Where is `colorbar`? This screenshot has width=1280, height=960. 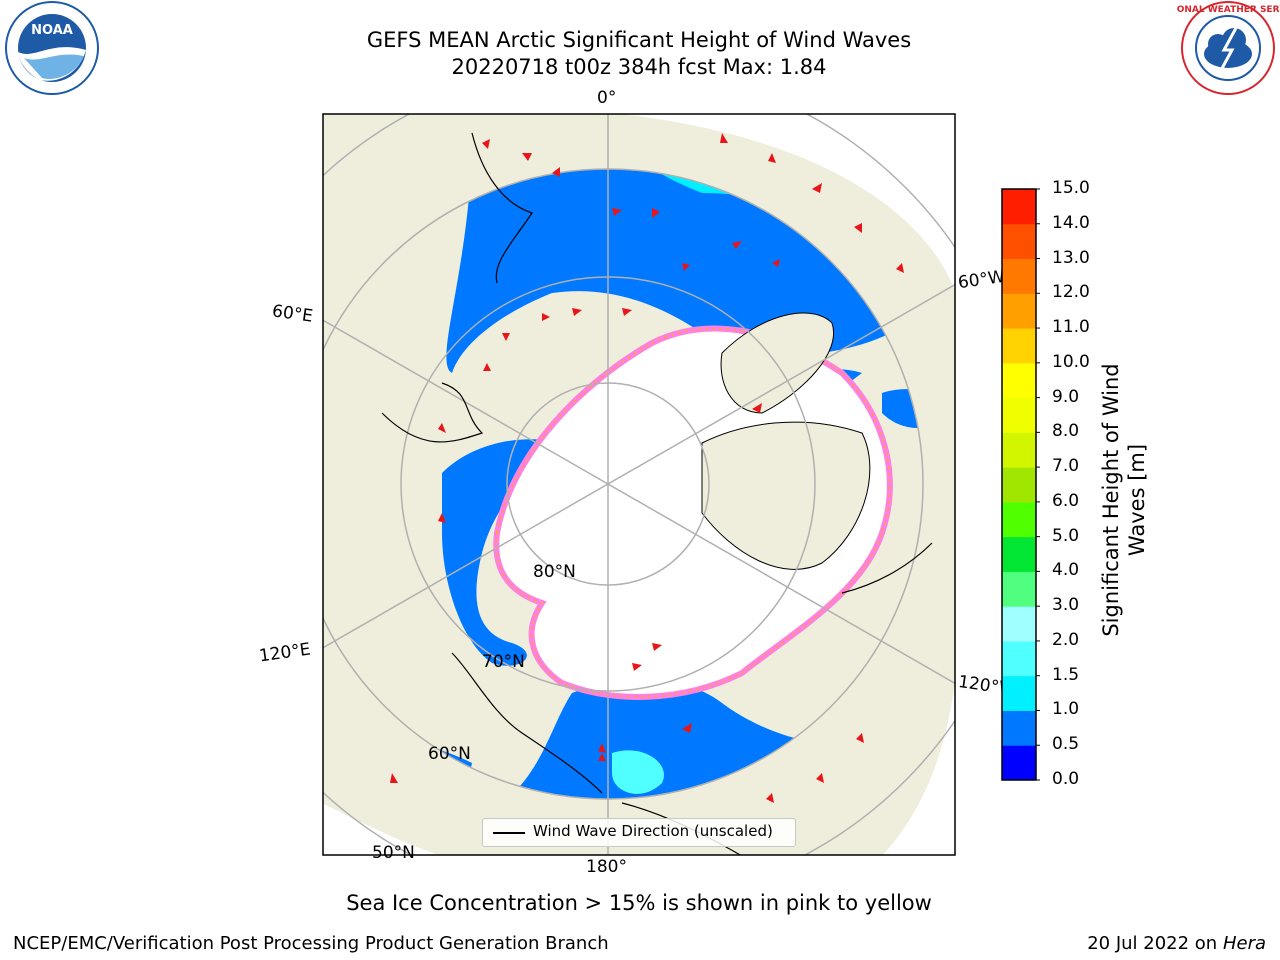 colorbar is located at coordinates (1020, 484).